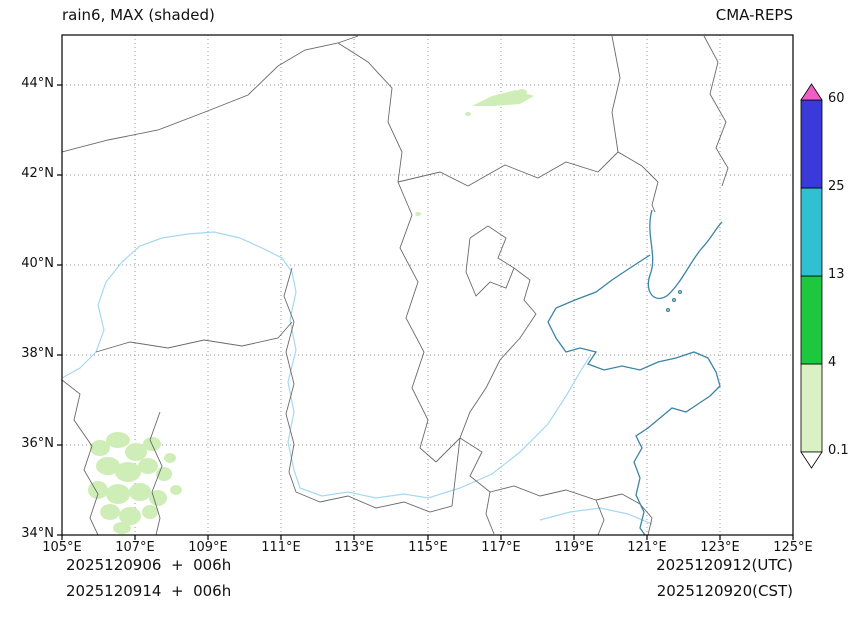  What do you see at coordinates (793, 547) in the screenshot?
I see `x-tick: 125°E` at bounding box center [793, 547].